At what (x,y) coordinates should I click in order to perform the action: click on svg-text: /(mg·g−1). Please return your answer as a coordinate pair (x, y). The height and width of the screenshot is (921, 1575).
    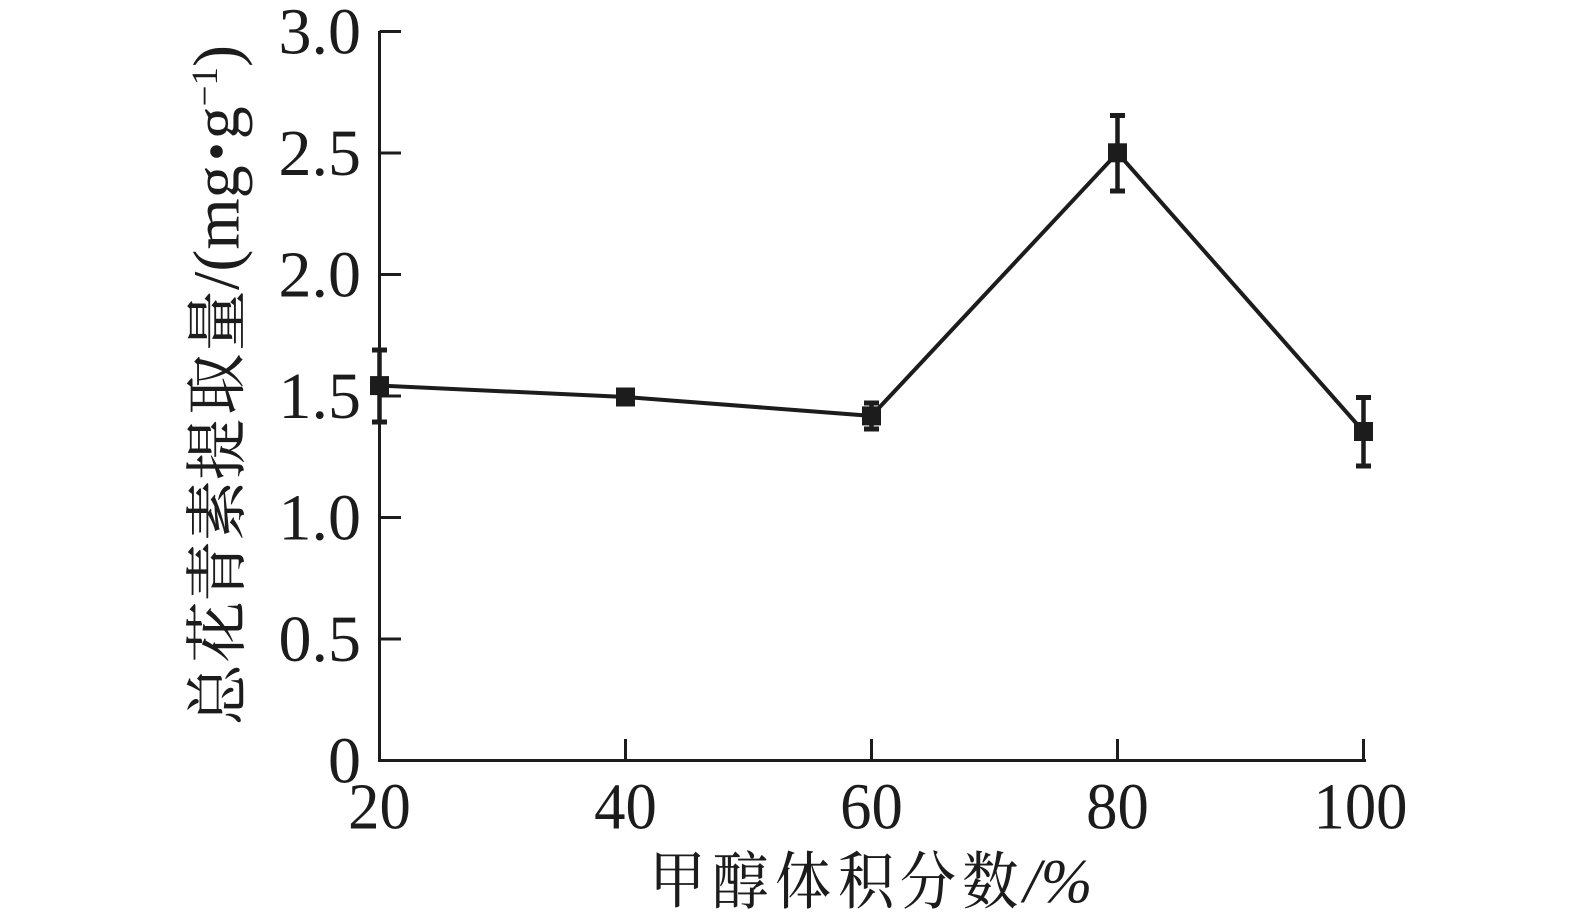
    Looking at the image, I should click on (217, 167).